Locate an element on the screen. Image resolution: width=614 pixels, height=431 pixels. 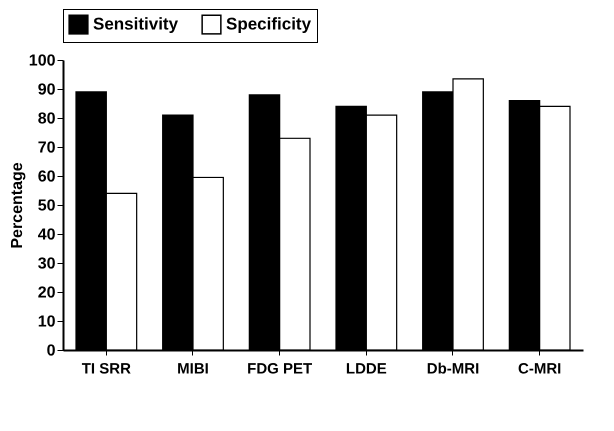
legend-label: Sensitivity is located at coordinates (136, 24).